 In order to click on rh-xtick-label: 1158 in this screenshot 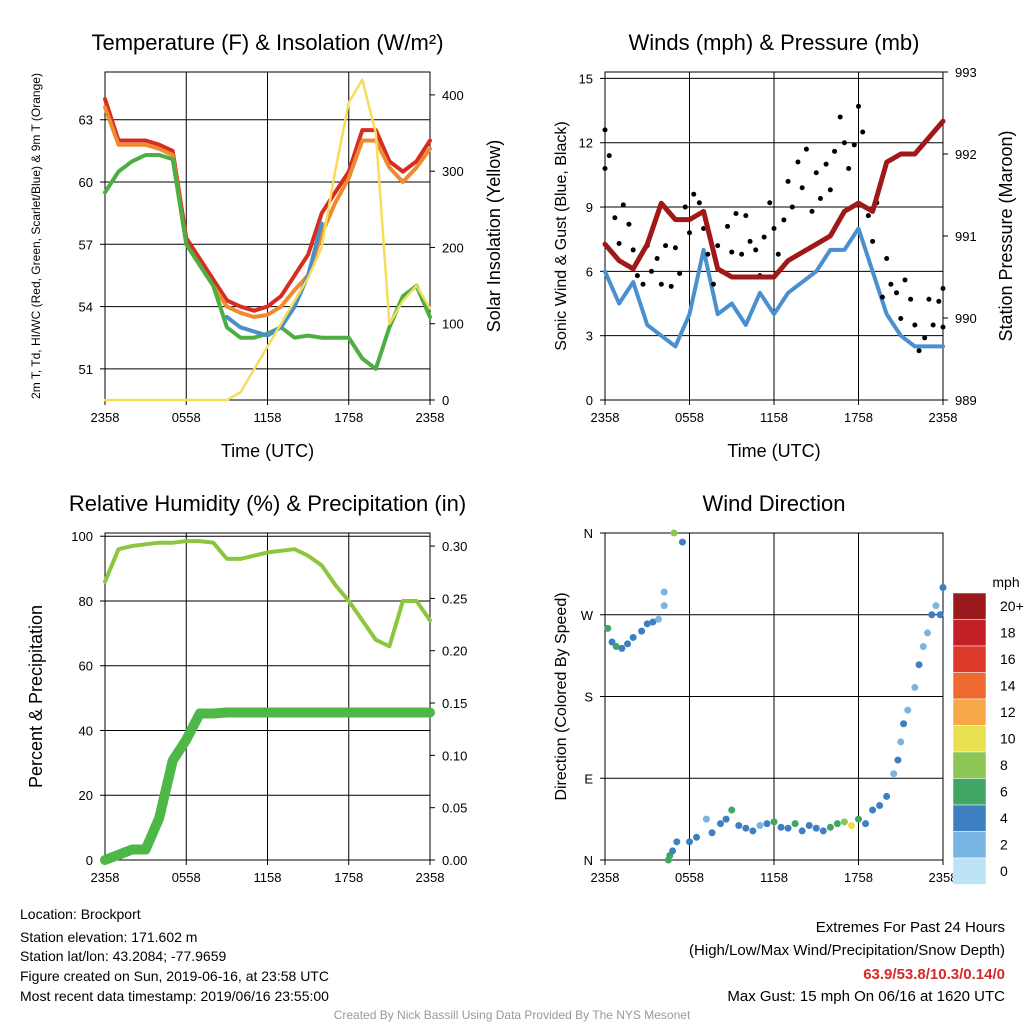, I will do `click(268, 877)`.